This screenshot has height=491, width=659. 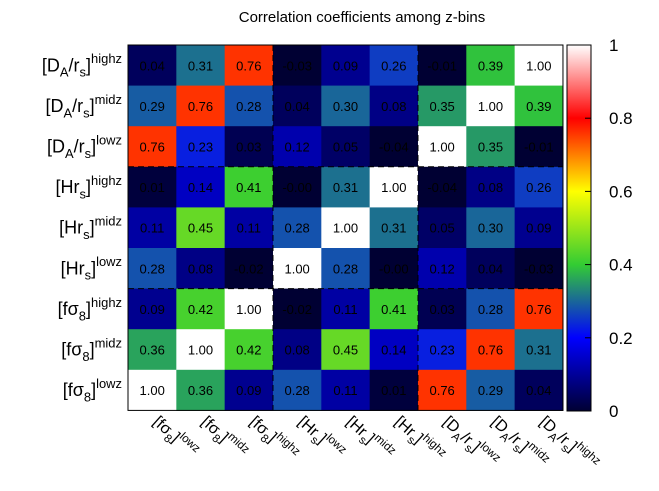 I want to click on column-label-group: [fσ8]lowz, so click(x=176, y=434).